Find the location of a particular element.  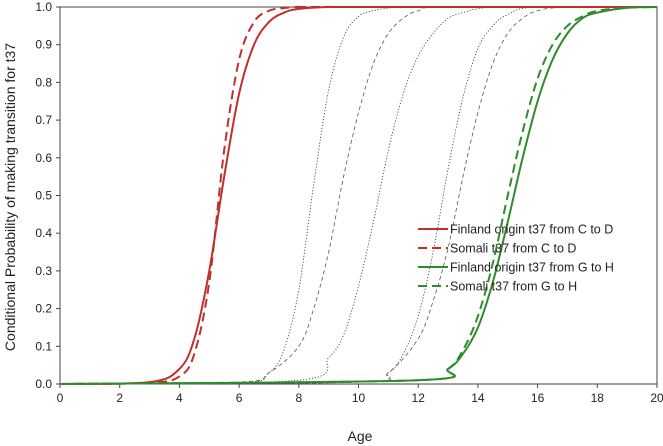

x-tick-label: 18 is located at coordinates (598, 398).